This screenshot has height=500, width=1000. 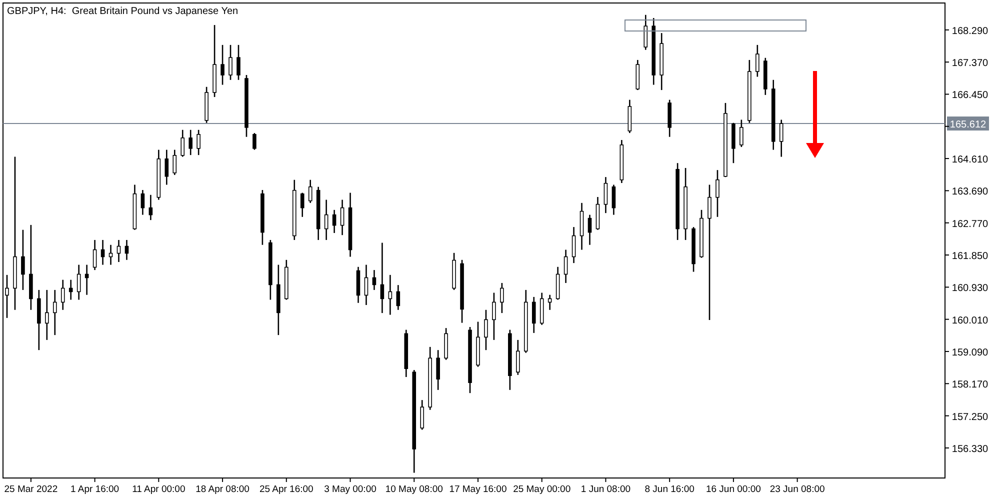 What do you see at coordinates (733, 489) in the screenshot?
I see `x-tick-label: 16 Jun 00:00` at bounding box center [733, 489].